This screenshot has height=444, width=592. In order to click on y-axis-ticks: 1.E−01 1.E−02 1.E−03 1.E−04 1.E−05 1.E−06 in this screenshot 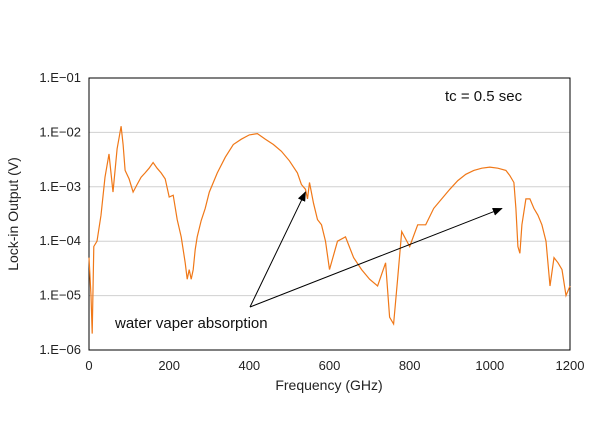, I will do `click(60, 213)`.